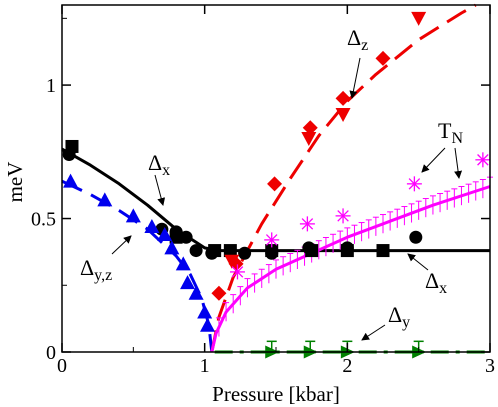 The width and height of the screenshot is (498, 407). Describe the element at coordinates (62, 366) in the screenshot. I see `x-tick-label: 0` at that location.